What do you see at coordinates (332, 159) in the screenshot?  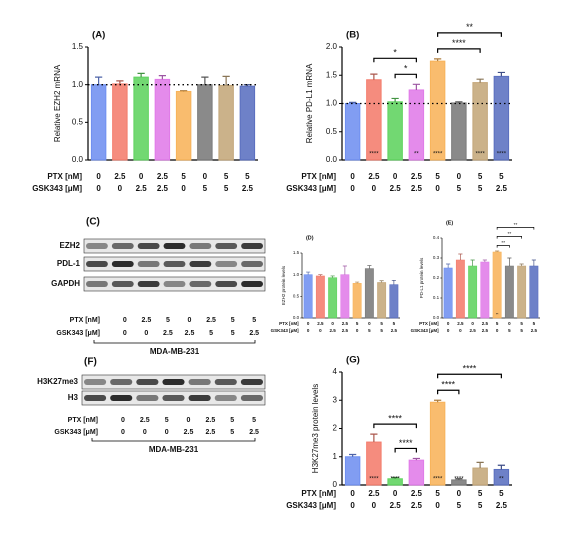 I see `y-tick-label: 0.0` at bounding box center [332, 159].